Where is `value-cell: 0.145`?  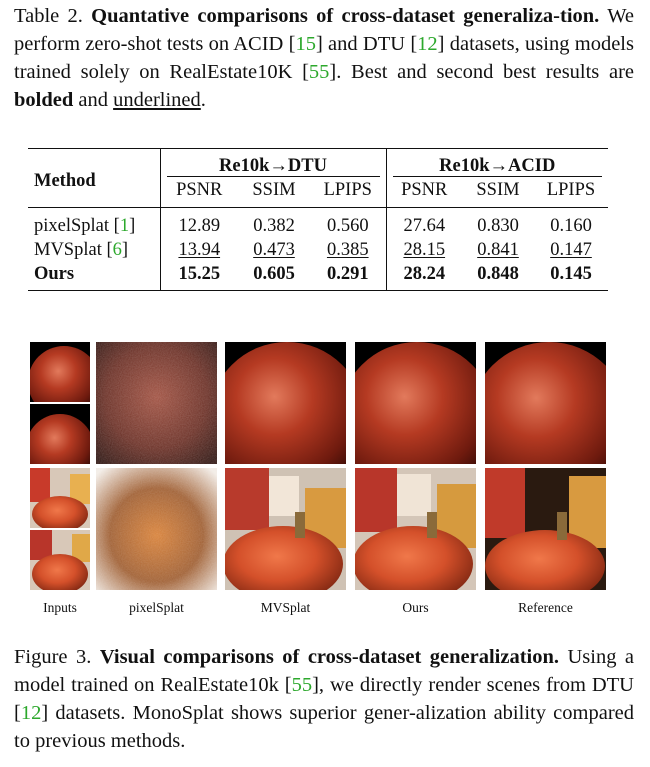 value-cell: 0.145 is located at coordinates (571, 276).